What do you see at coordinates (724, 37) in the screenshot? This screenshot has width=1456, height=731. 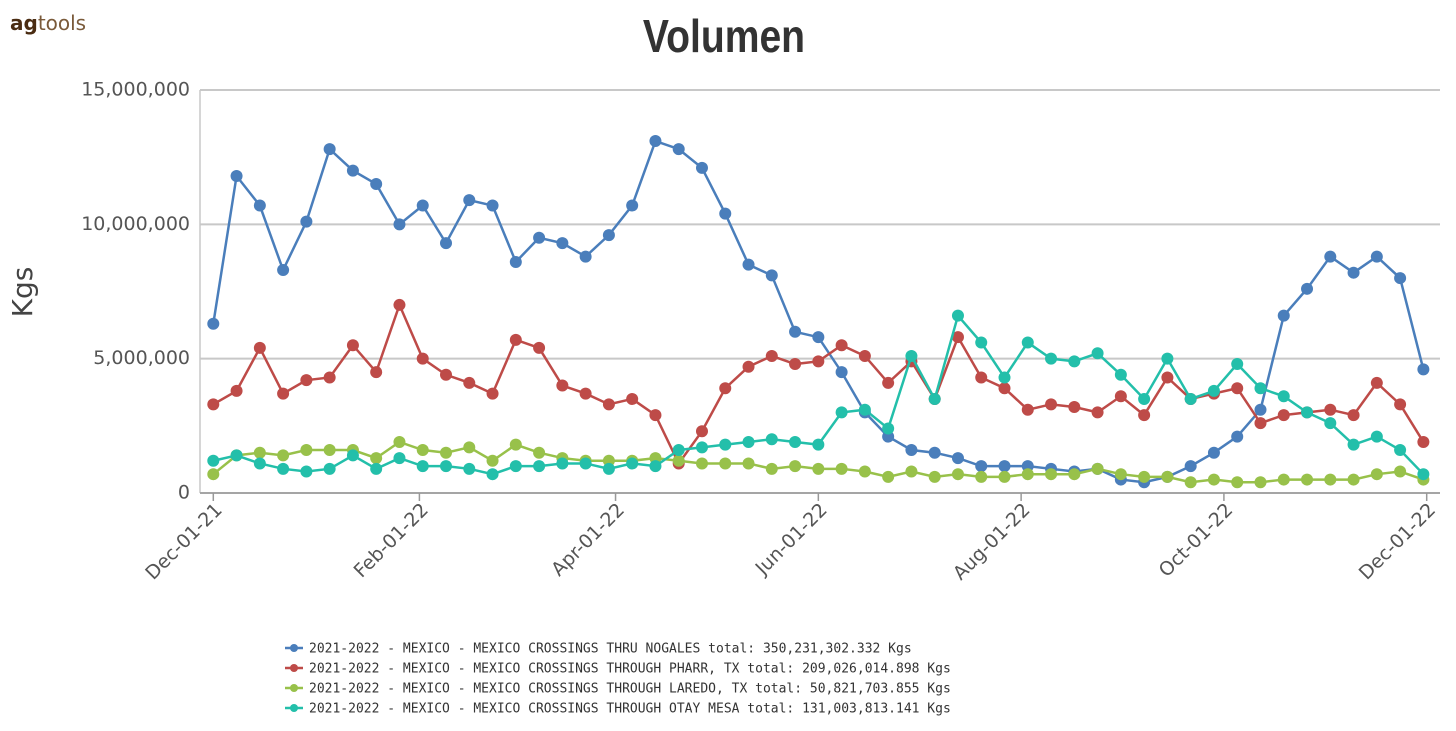 I see `chart-title: Volumen` at bounding box center [724, 37].